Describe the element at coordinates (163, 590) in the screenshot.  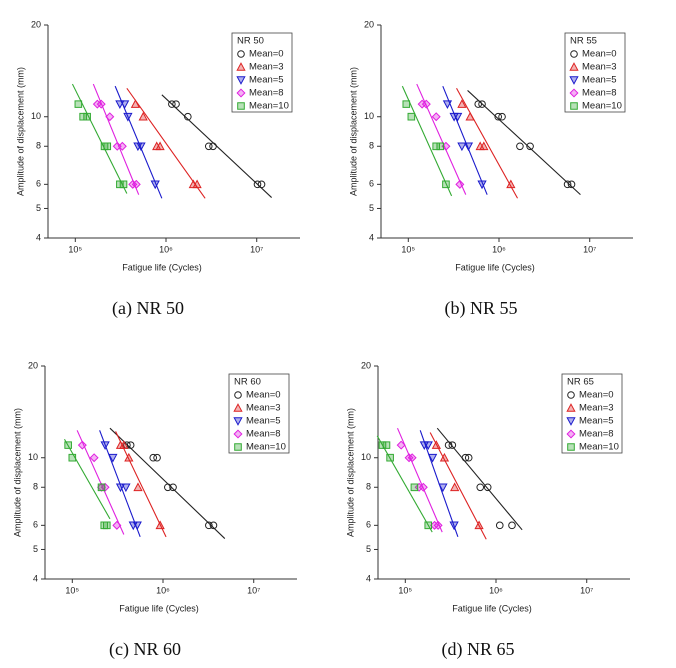
I see `x-tick-label: 10⁶` at that location.